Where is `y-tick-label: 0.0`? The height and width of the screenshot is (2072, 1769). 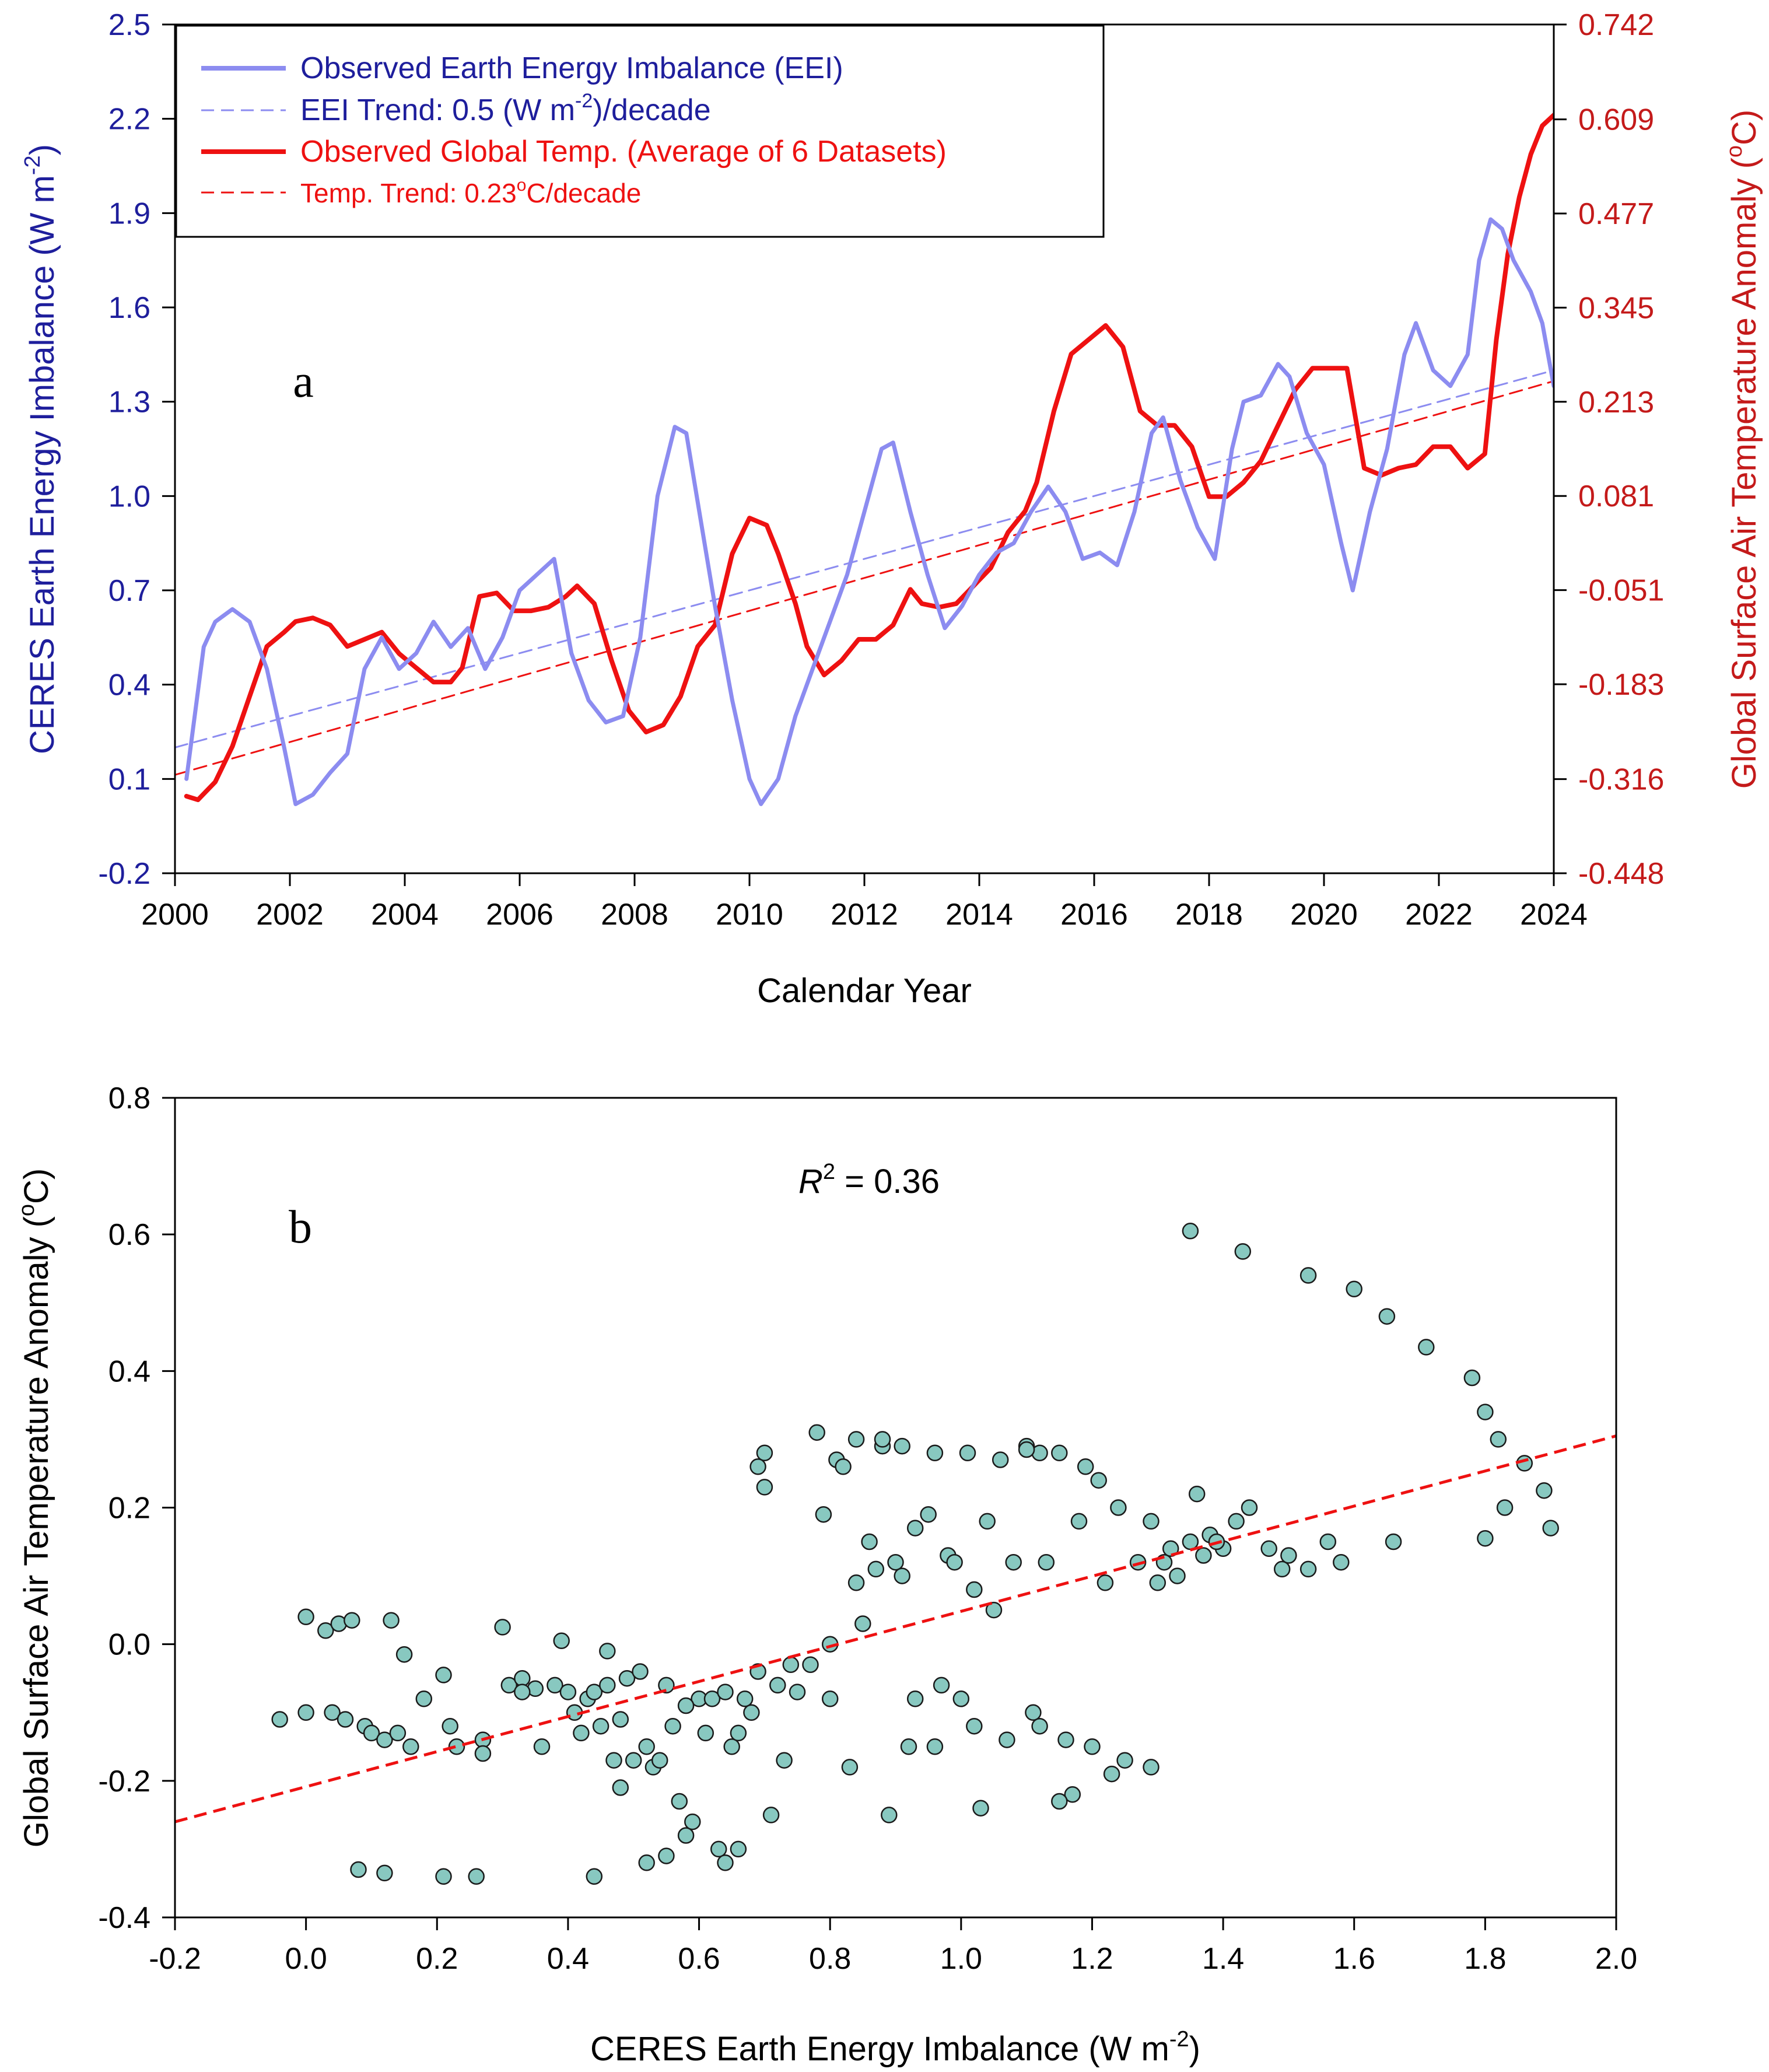 y-tick-label: 0.0 is located at coordinates (129, 1645).